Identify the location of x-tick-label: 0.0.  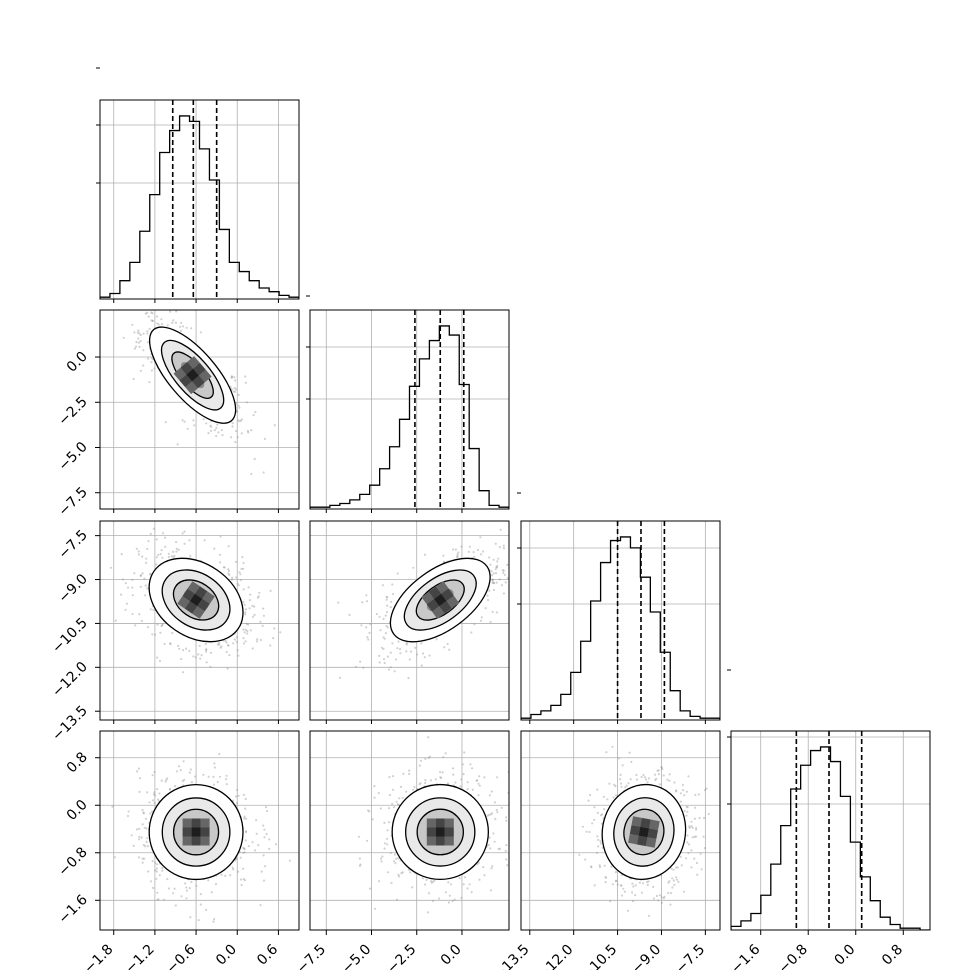
(226, 954).